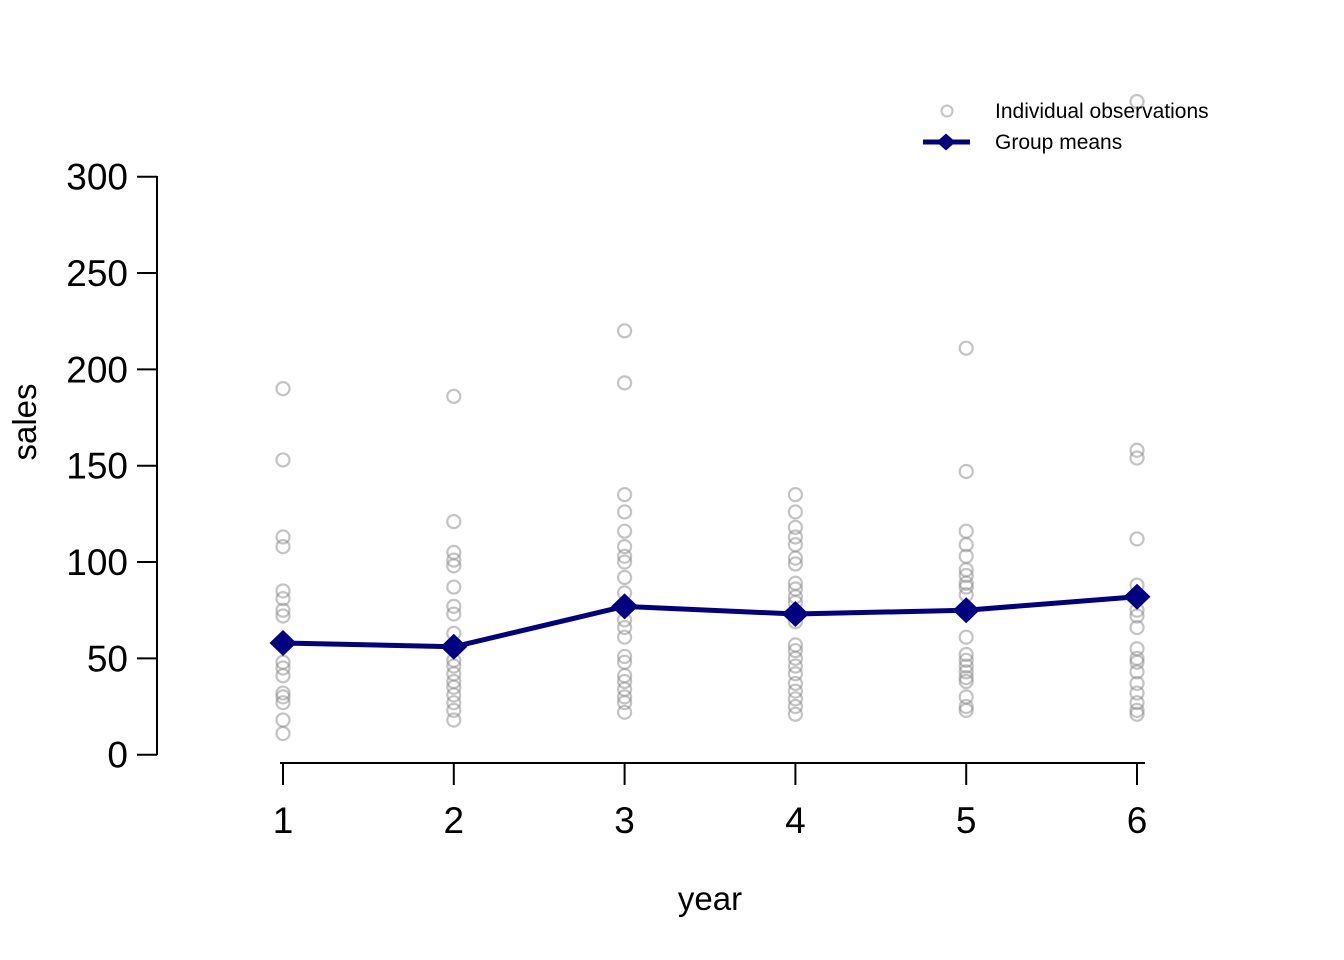  What do you see at coordinates (1102, 111) in the screenshot?
I see `legend-observations-label: Individual observations` at bounding box center [1102, 111].